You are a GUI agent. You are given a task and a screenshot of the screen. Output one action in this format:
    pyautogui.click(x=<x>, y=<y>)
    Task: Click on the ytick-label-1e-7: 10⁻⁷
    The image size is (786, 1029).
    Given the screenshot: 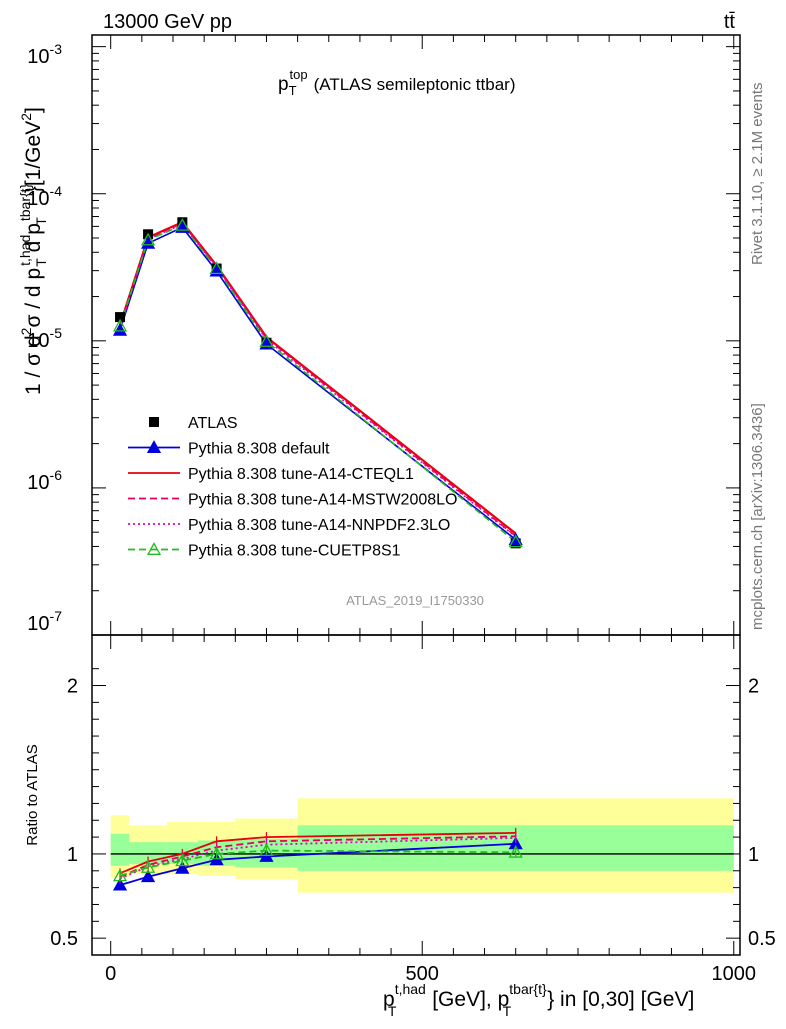 What is the action you would take?
    pyautogui.click(x=44, y=621)
    